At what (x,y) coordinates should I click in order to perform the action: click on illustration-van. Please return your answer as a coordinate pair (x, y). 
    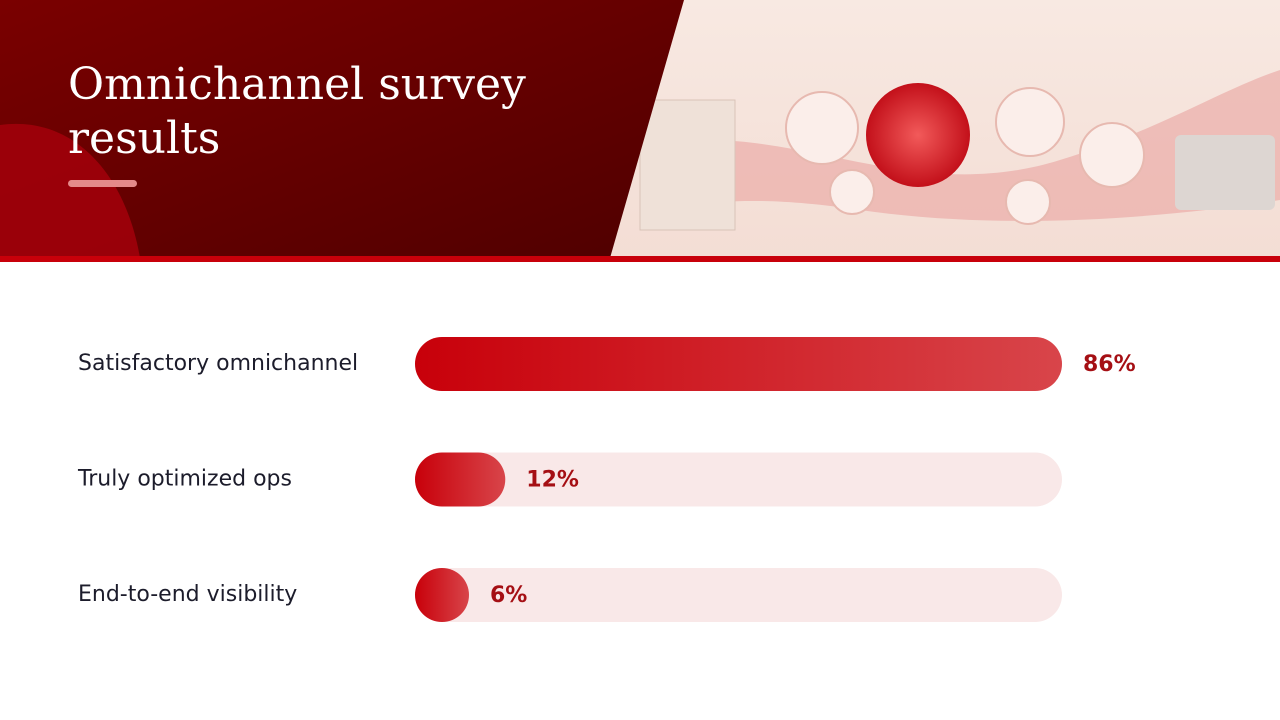
    Looking at the image, I should click on (1225, 172).